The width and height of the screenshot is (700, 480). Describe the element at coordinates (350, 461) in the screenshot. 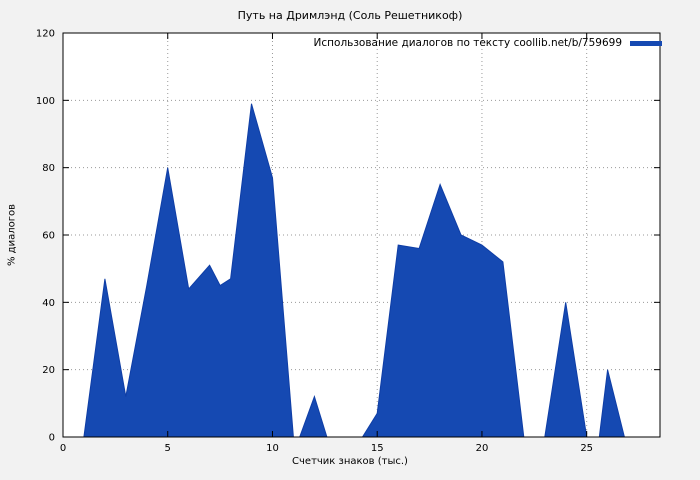

I see `x-axis-label: Счетчик знаков (тыс.)` at that location.